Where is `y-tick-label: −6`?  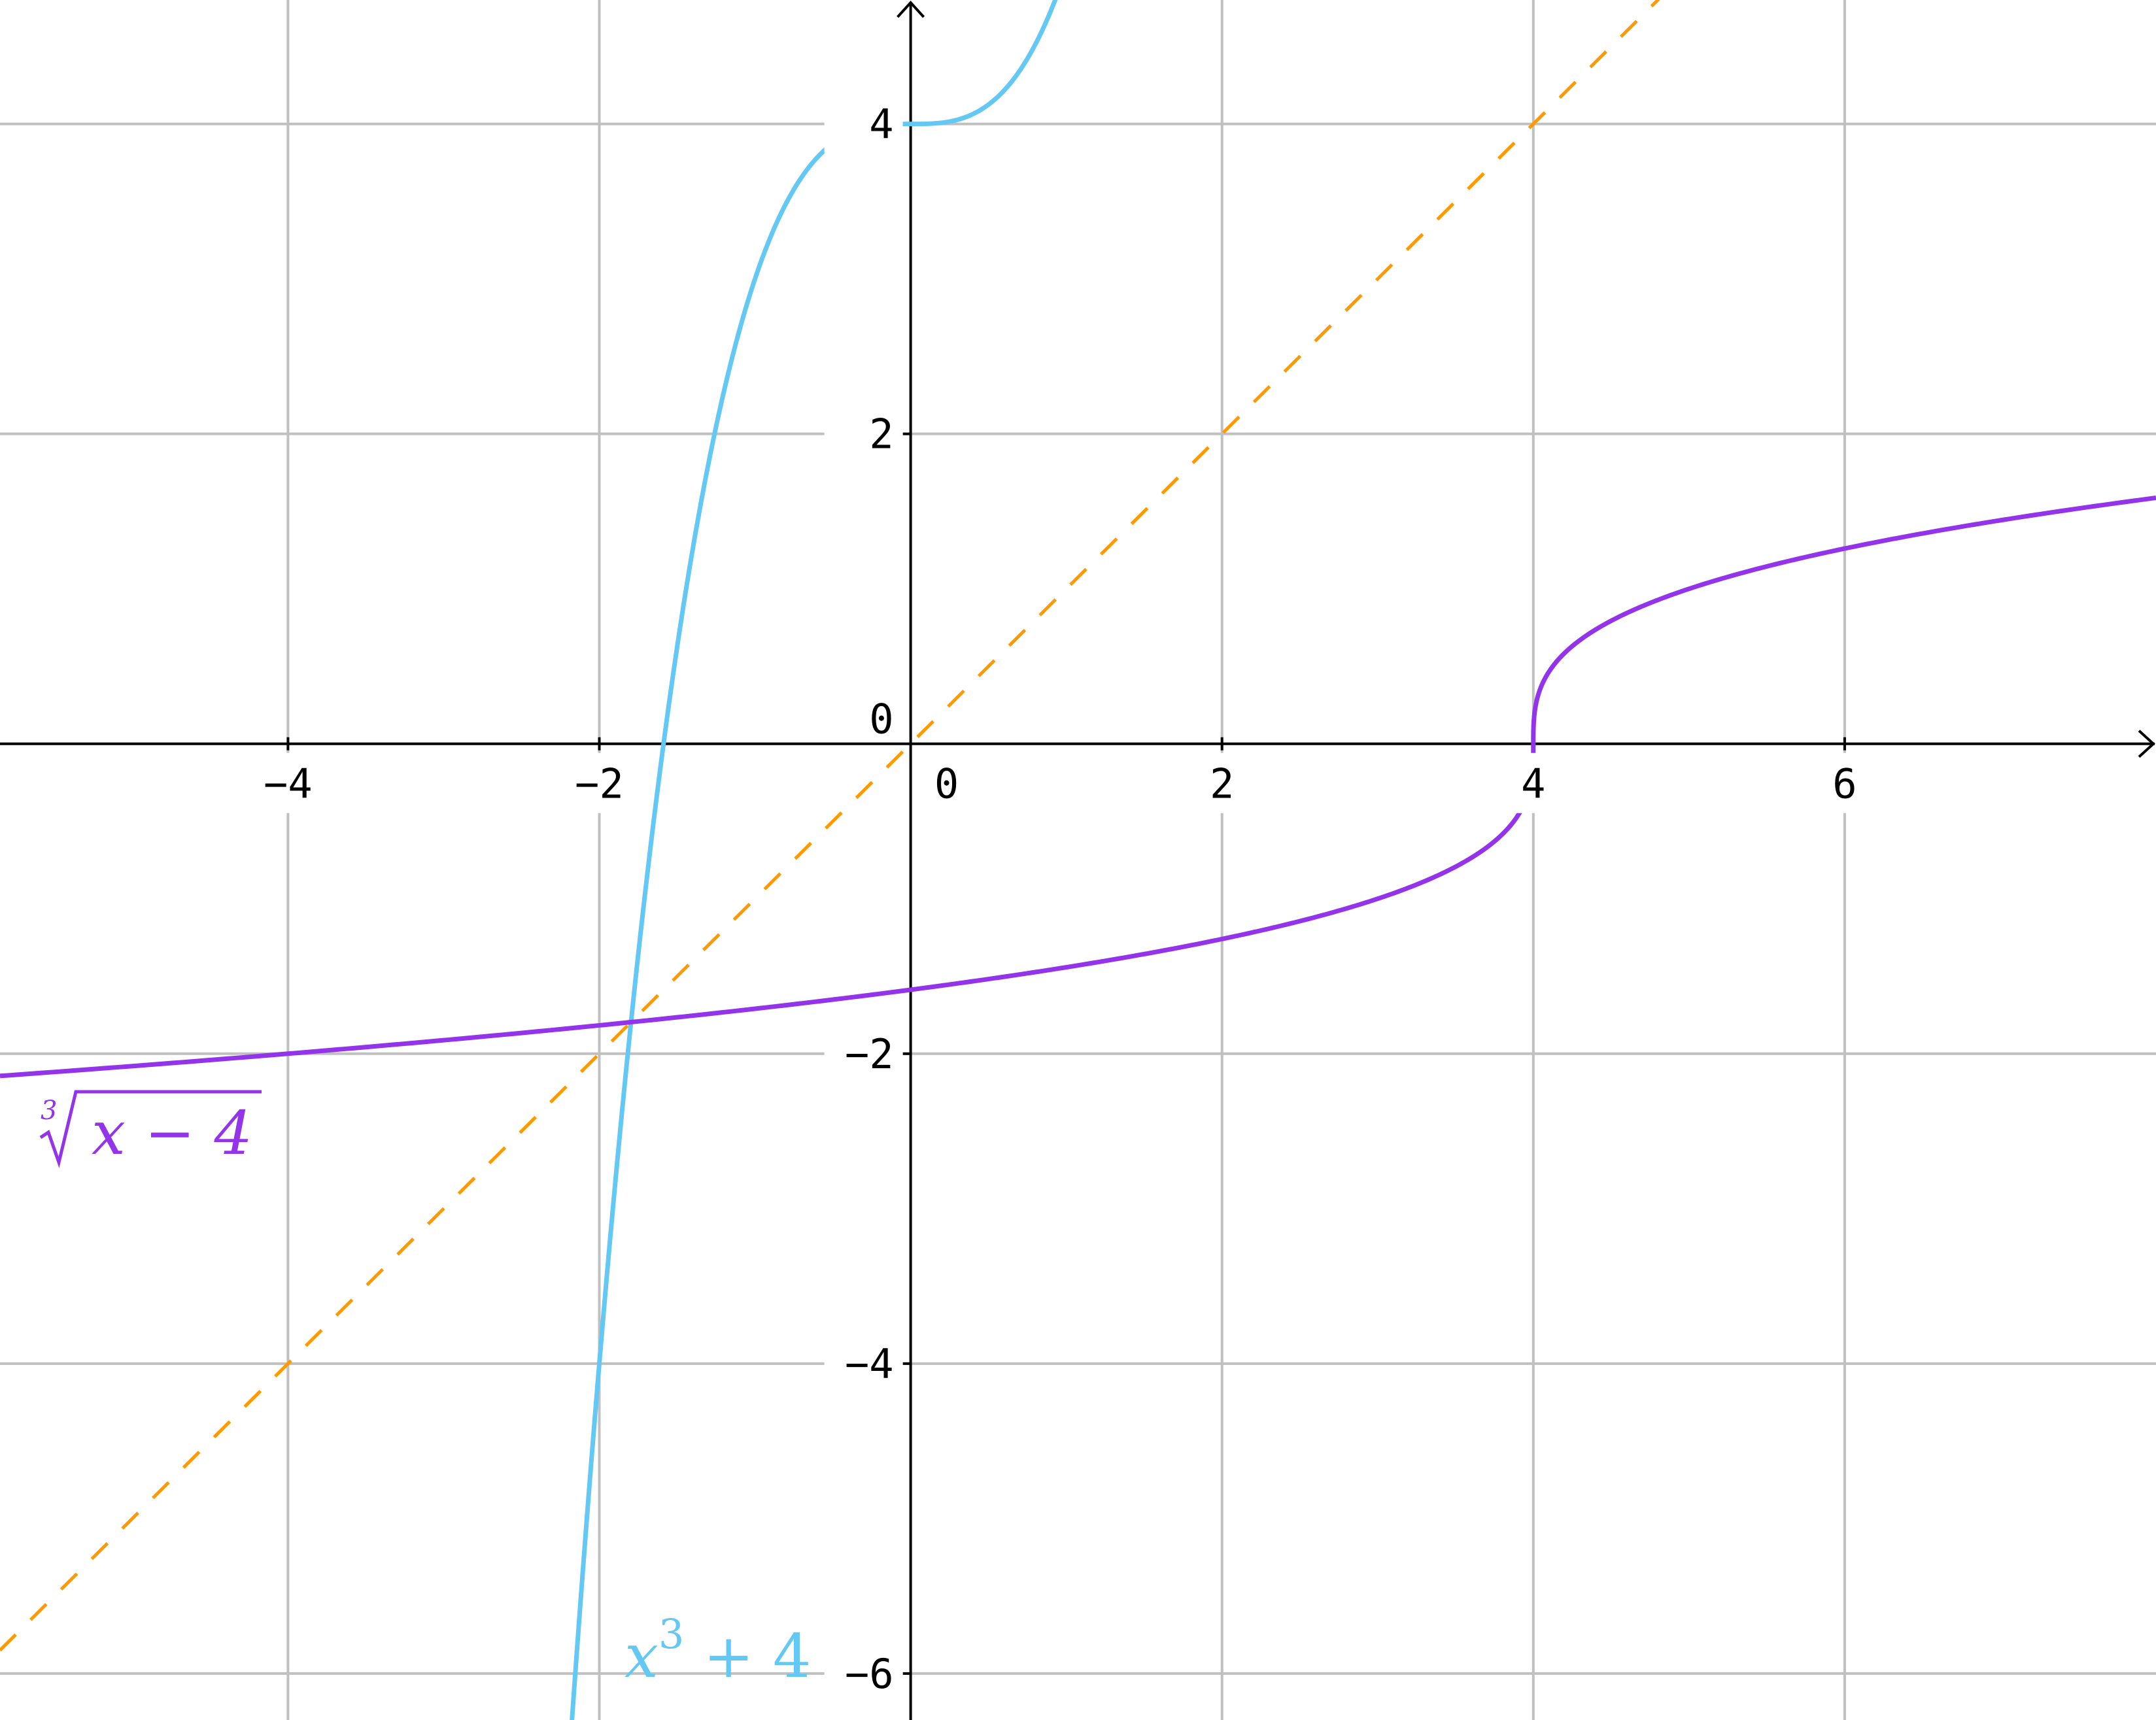
y-tick-label: −6 is located at coordinates (869, 1674).